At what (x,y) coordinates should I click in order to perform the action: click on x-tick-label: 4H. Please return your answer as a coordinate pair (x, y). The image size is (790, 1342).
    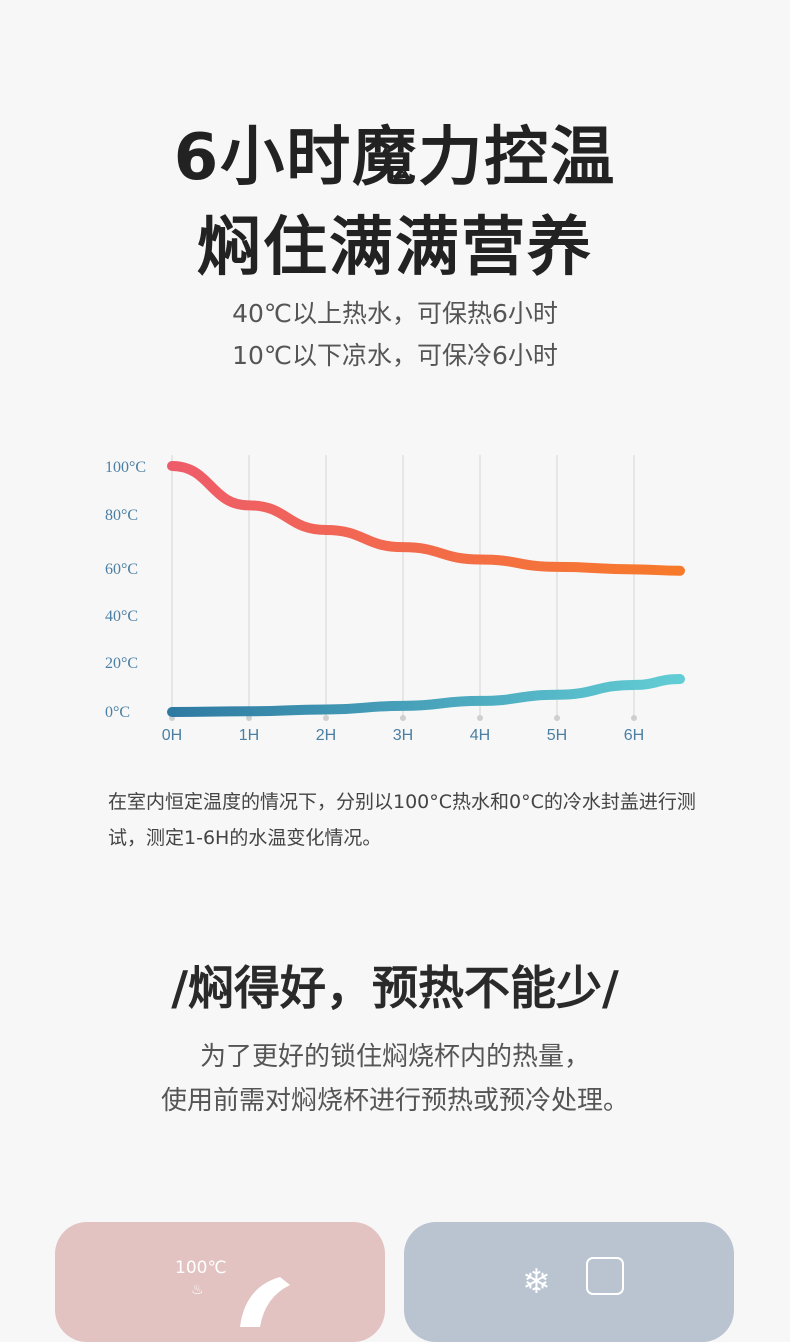
    Looking at the image, I should click on (480, 735).